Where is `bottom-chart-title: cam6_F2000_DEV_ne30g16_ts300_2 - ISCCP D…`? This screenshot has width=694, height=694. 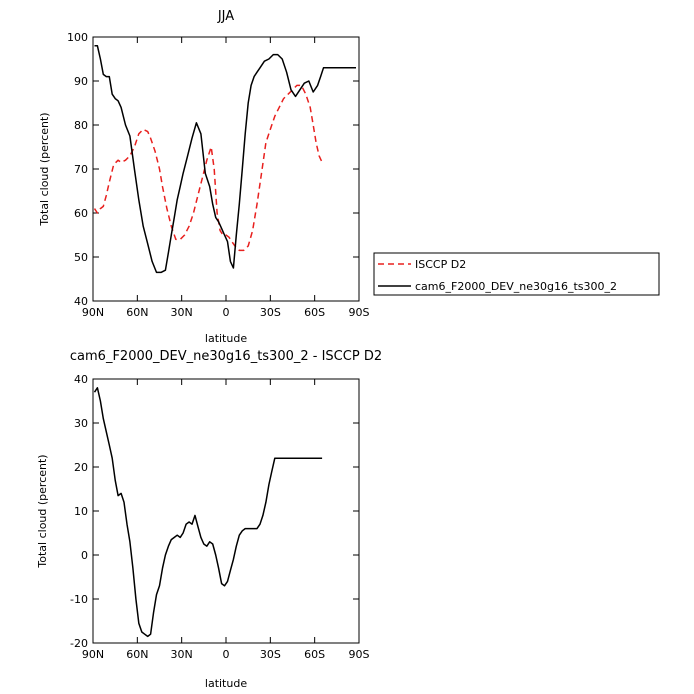
bottom-chart-title: cam6_F2000_DEV_ne30g16_ts300_2 - ISCCP D… is located at coordinates (226, 356).